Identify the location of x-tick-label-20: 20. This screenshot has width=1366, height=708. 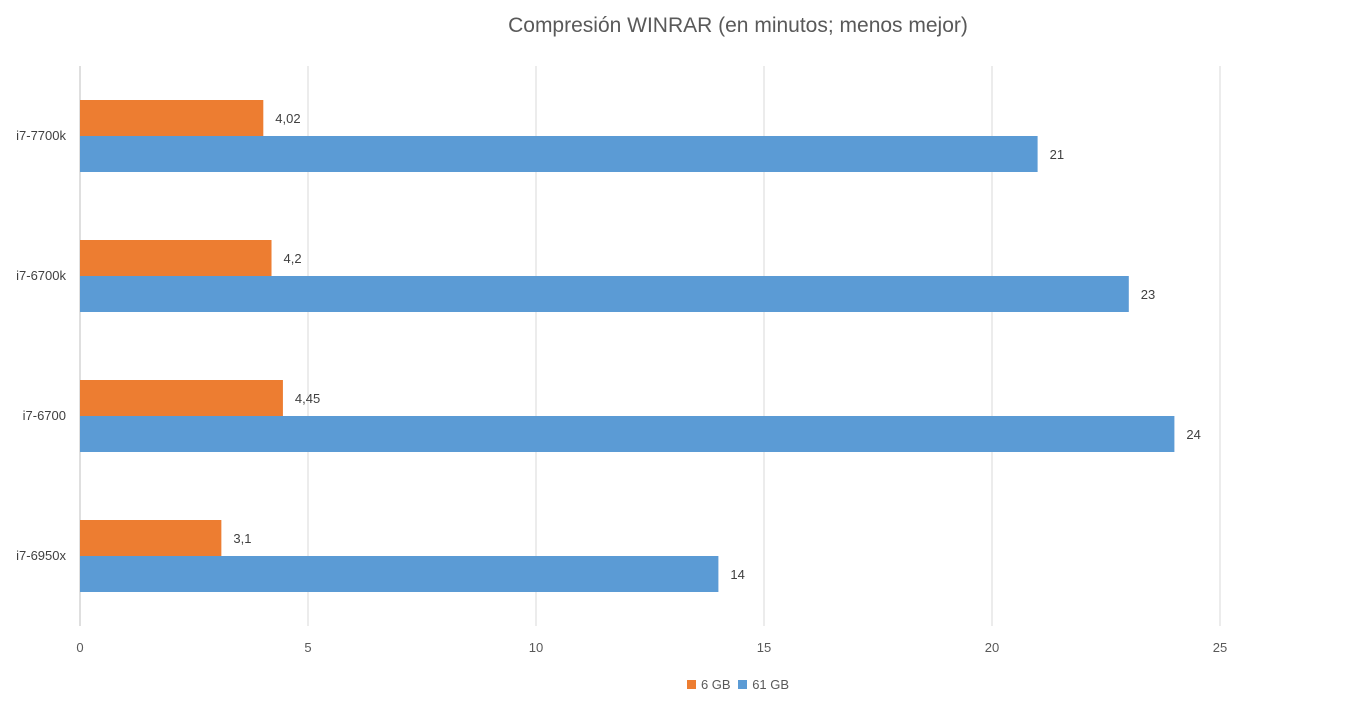
(992, 647).